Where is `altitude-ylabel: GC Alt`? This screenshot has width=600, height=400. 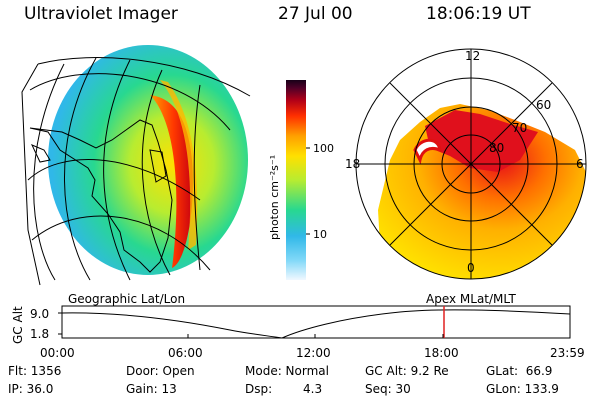
altitude-ylabel: GC Alt is located at coordinates (18, 325).